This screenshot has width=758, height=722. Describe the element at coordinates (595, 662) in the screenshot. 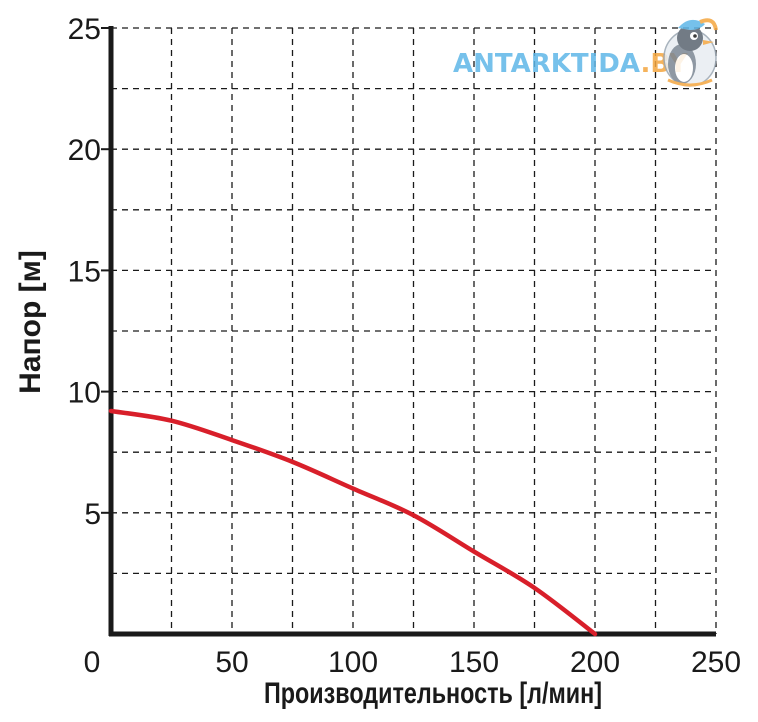

I see `x-tick-label: 200` at that location.